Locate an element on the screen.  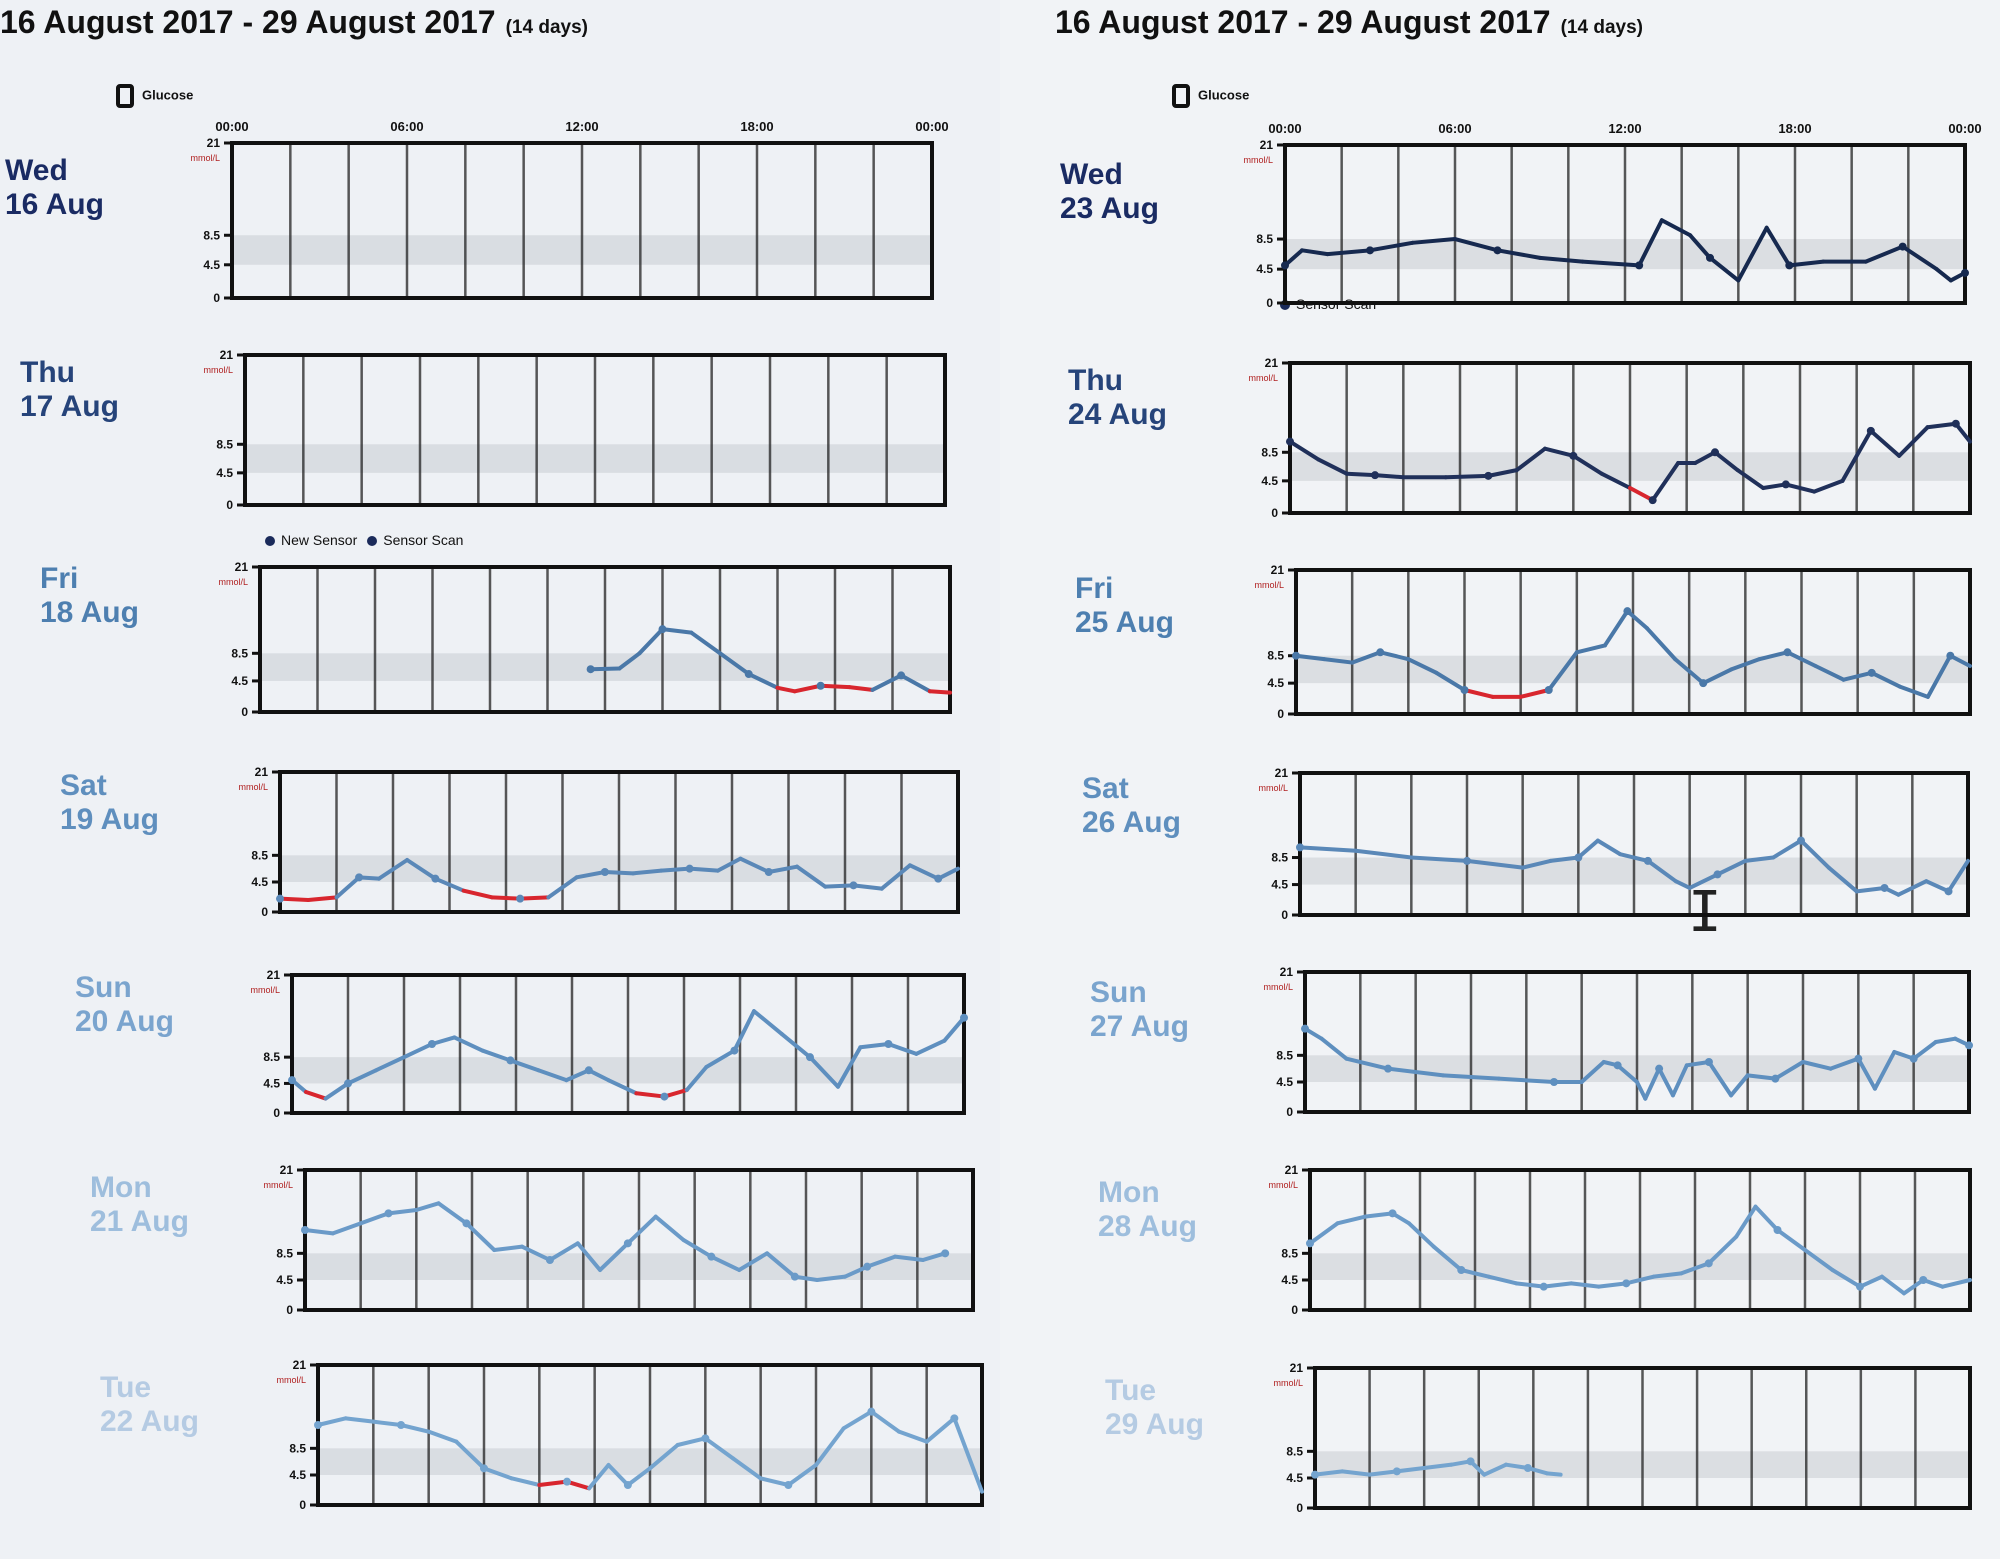
glucose-meter-icon is located at coordinates (1181, 96).